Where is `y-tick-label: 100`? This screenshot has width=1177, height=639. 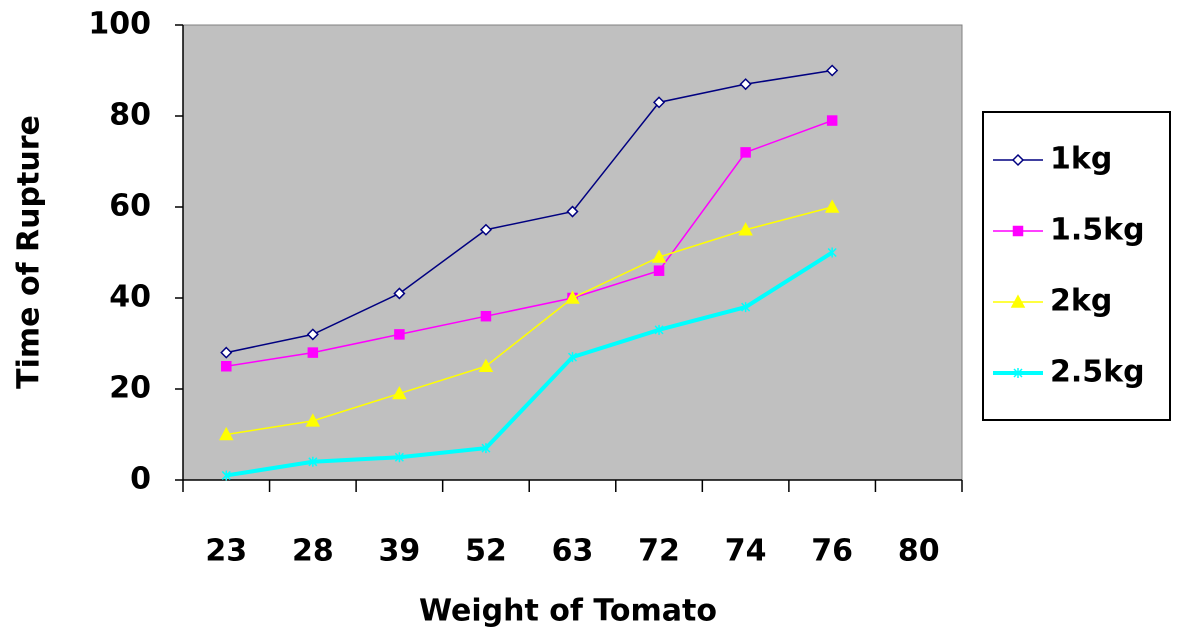
y-tick-label: 100 is located at coordinates (119, 24).